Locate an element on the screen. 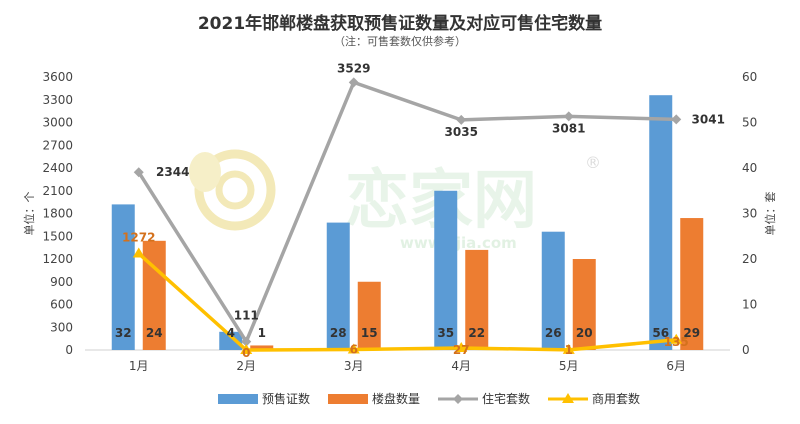 The height and width of the screenshot is (424, 800). left-tick-label: 2700 is located at coordinates (57, 145).